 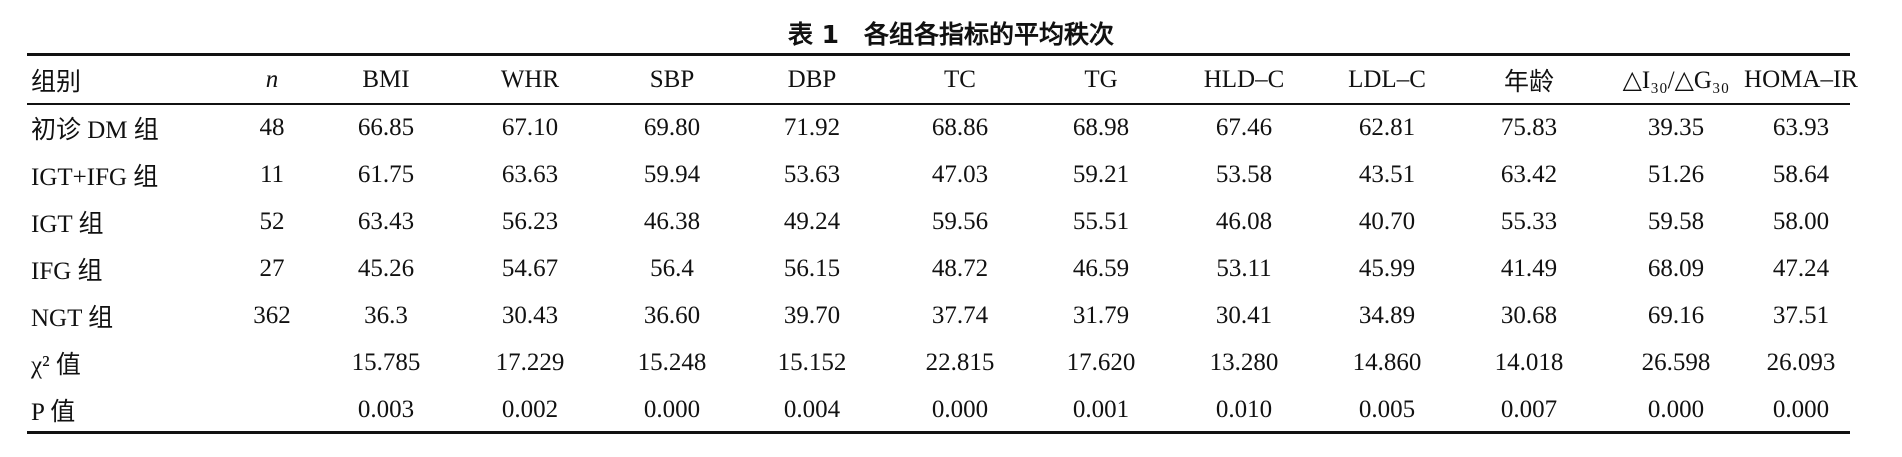 I want to click on row-label: 初诊 DM 组, so click(x=95, y=130).